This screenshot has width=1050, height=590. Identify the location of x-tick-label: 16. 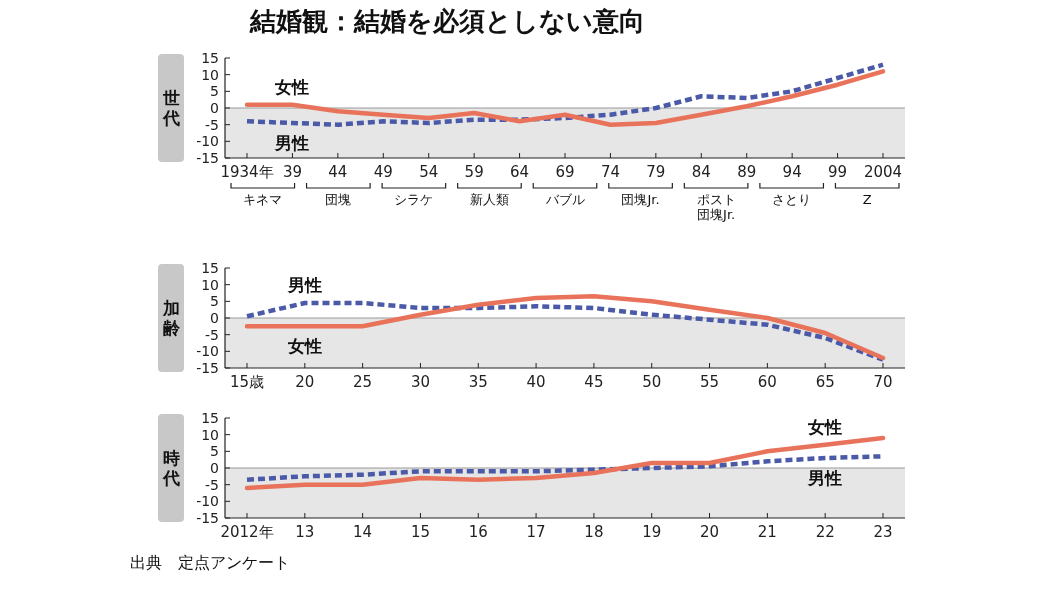
(478, 532).